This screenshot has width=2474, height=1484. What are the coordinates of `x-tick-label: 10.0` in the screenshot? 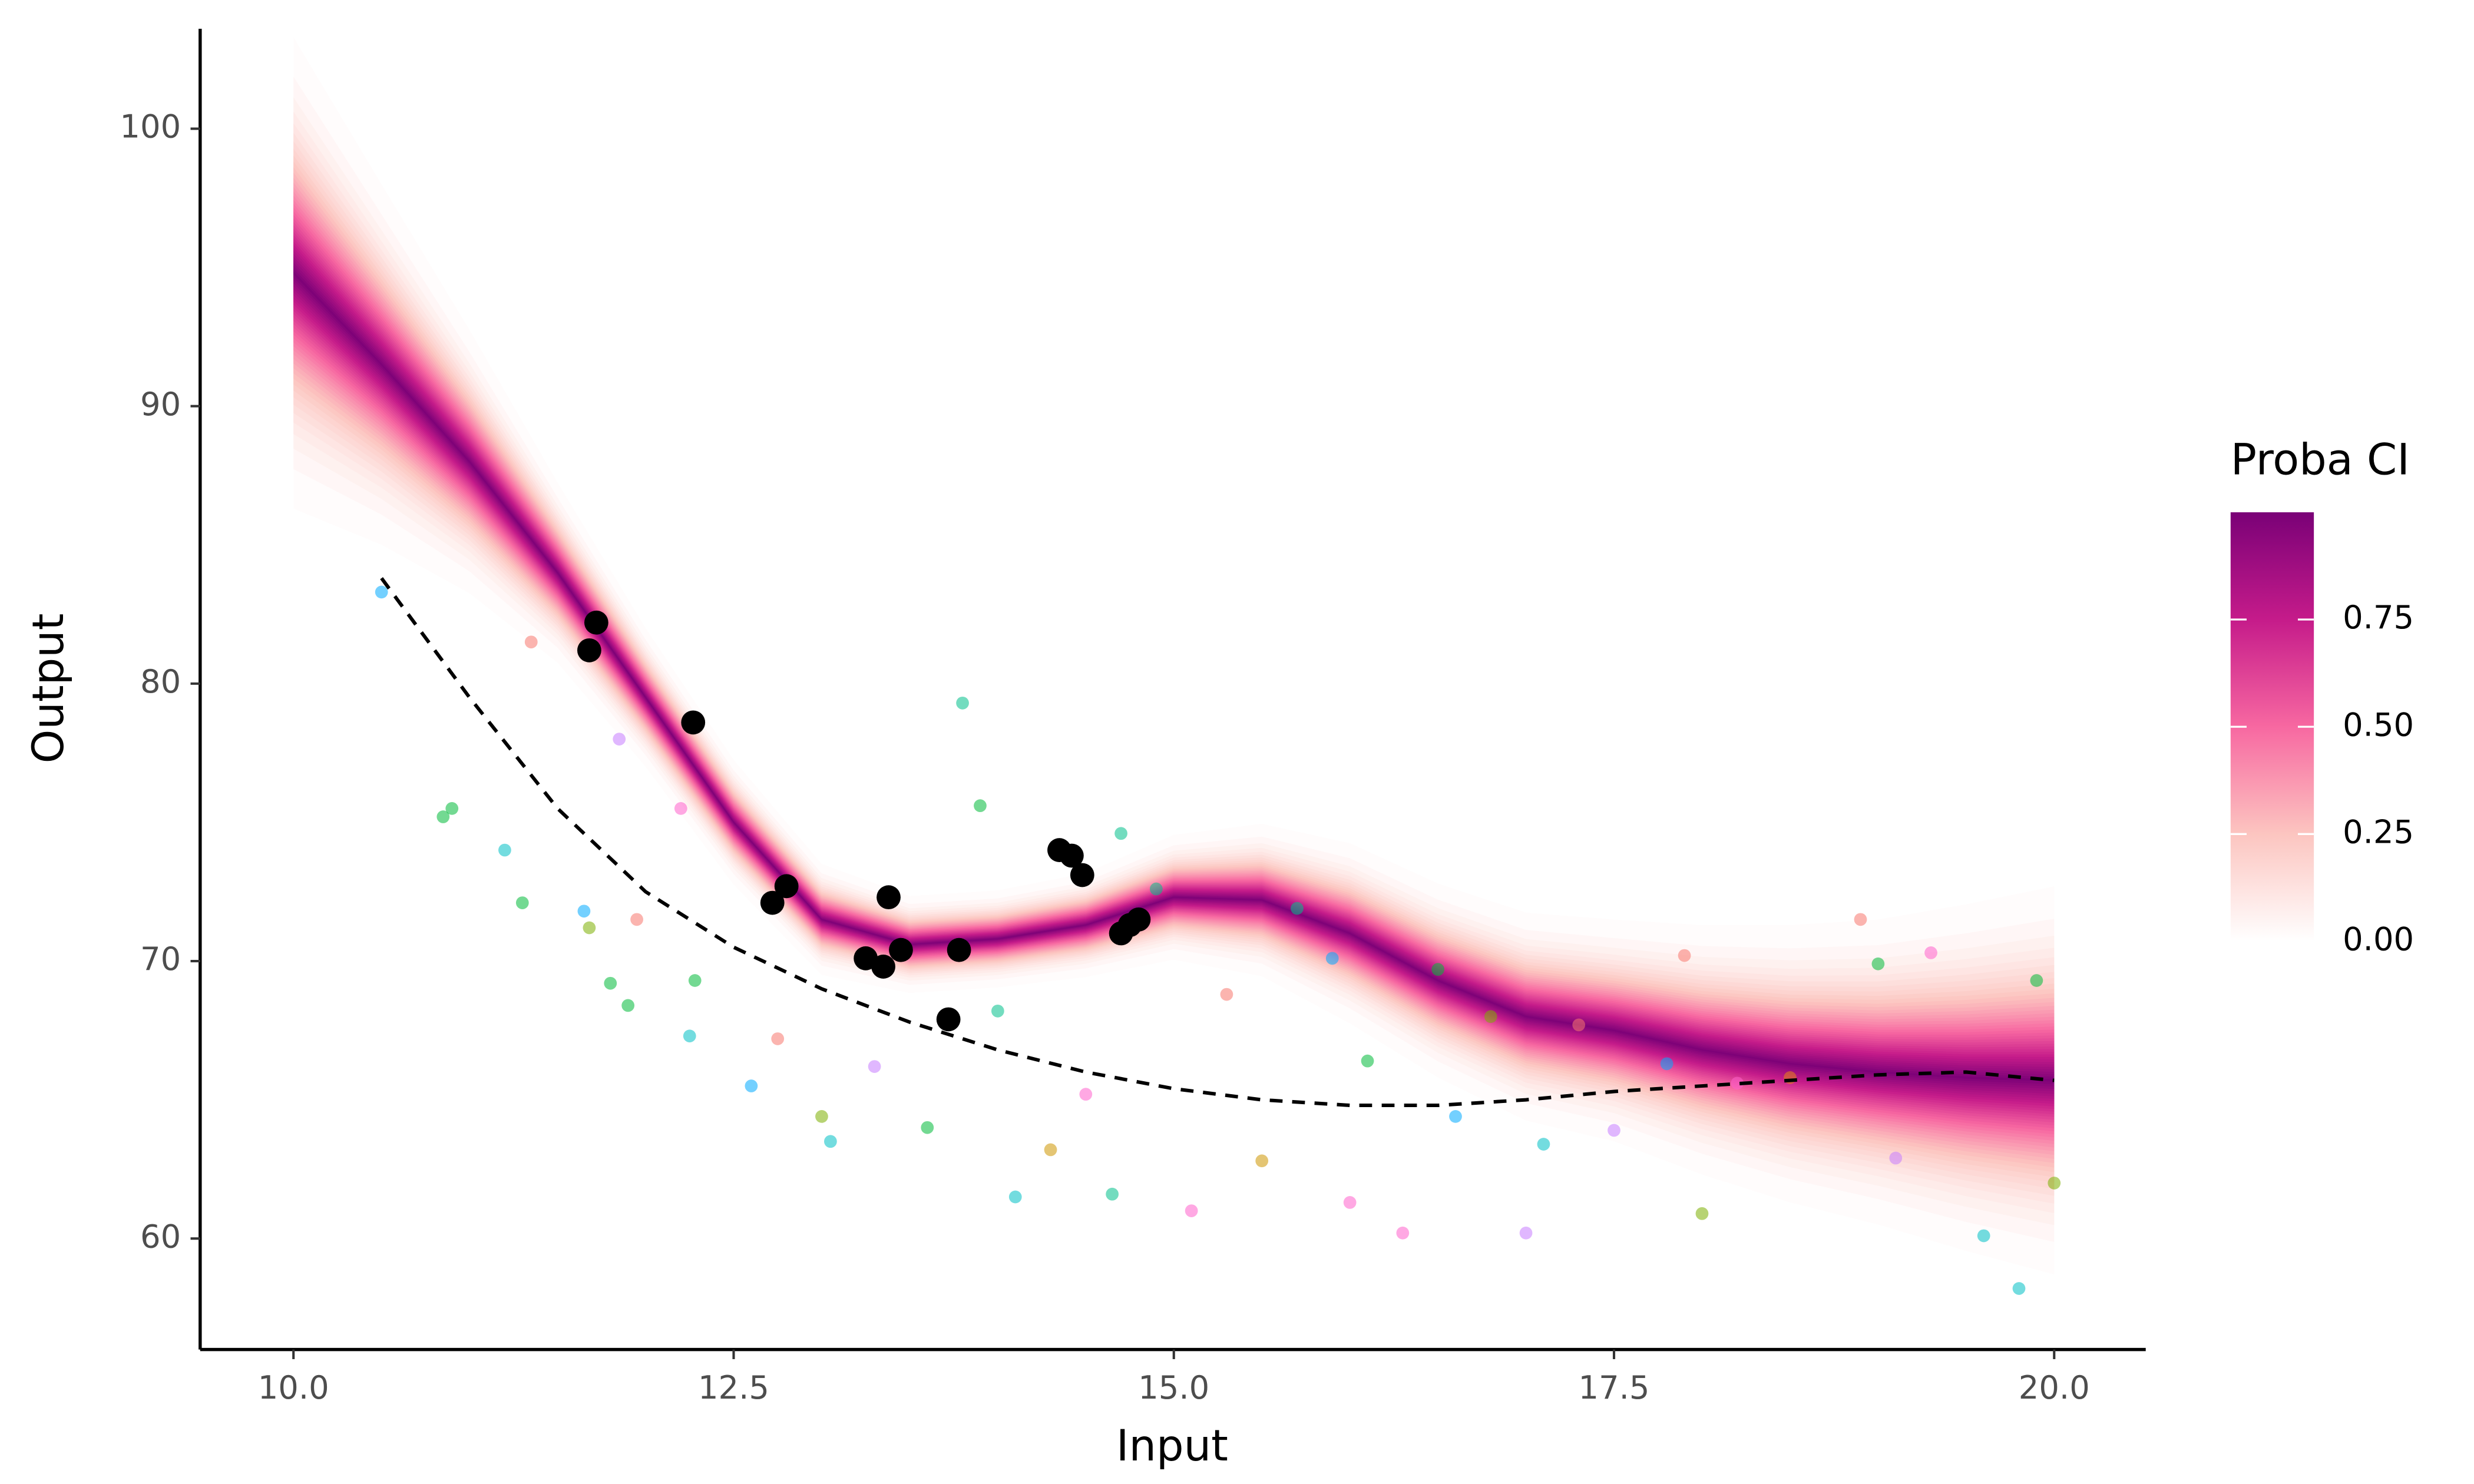 It's located at (293, 1387).